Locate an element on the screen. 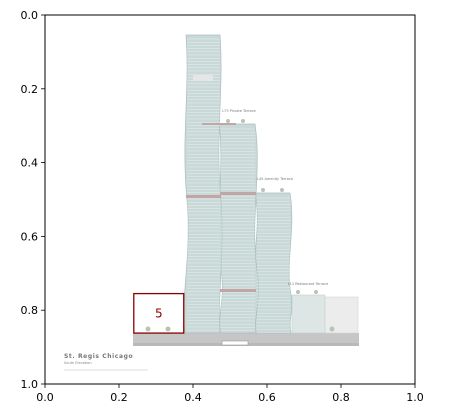 The image size is (450, 420). annotation-label: 5 is located at coordinates (159, 313).